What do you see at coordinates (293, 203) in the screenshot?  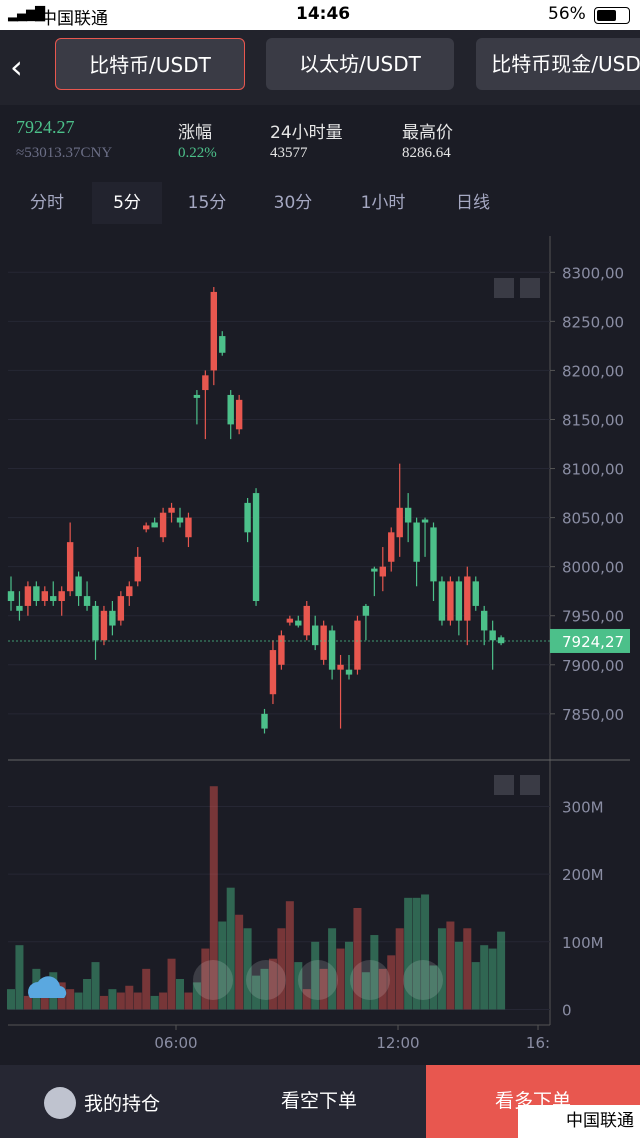 I see `interval-tab: 30分` at bounding box center [293, 203].